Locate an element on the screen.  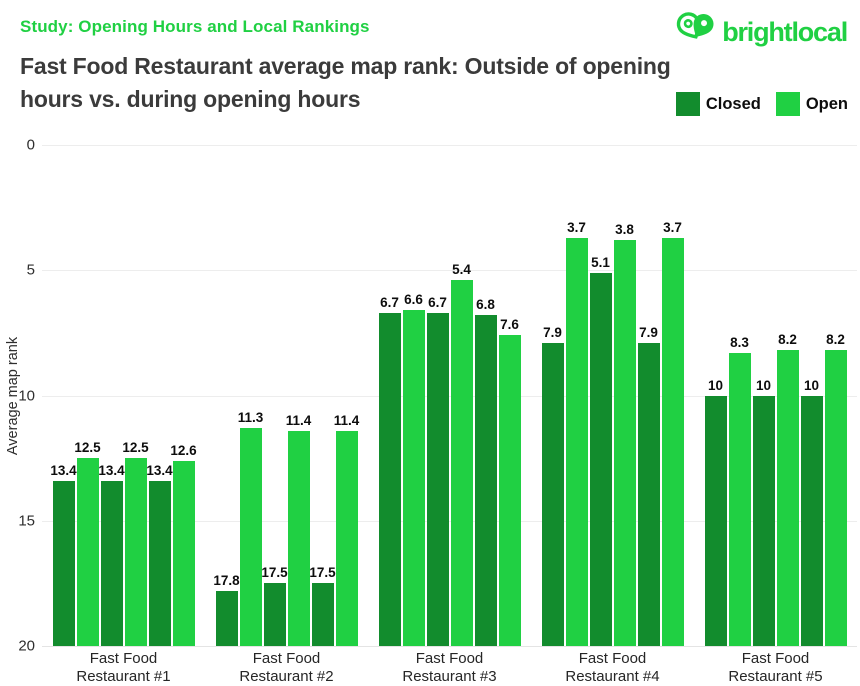
bar-open: 3.8 is located at coordinates (624, 434).